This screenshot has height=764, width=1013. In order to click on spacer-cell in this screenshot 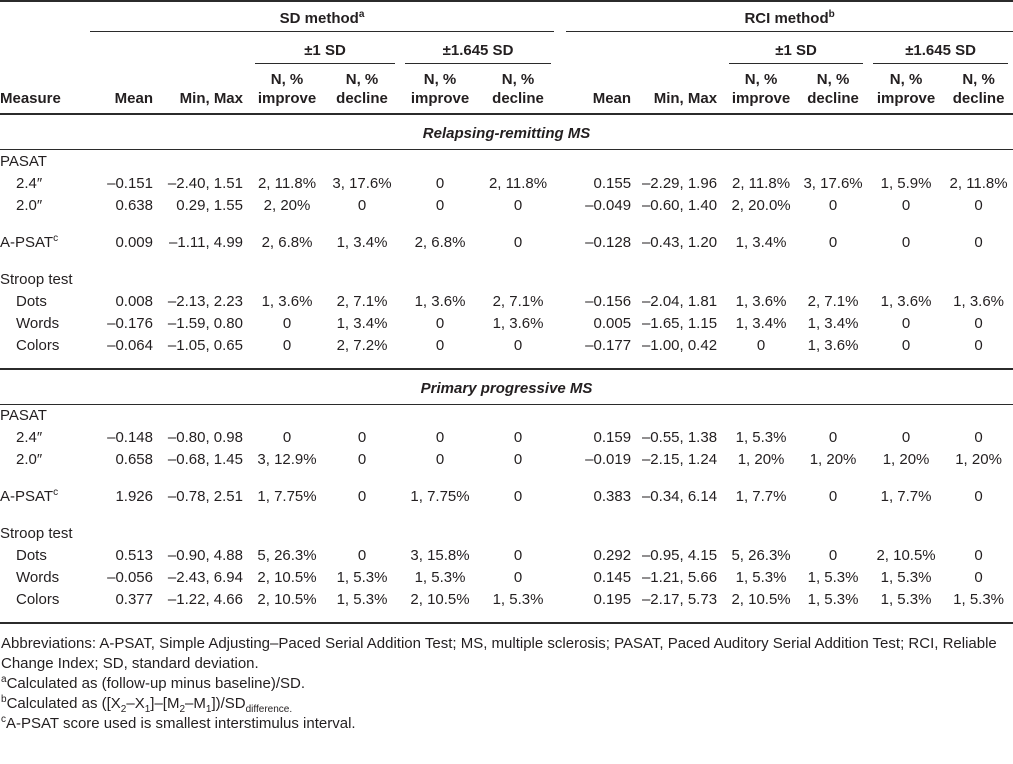, I will do `click(506, 515)`.